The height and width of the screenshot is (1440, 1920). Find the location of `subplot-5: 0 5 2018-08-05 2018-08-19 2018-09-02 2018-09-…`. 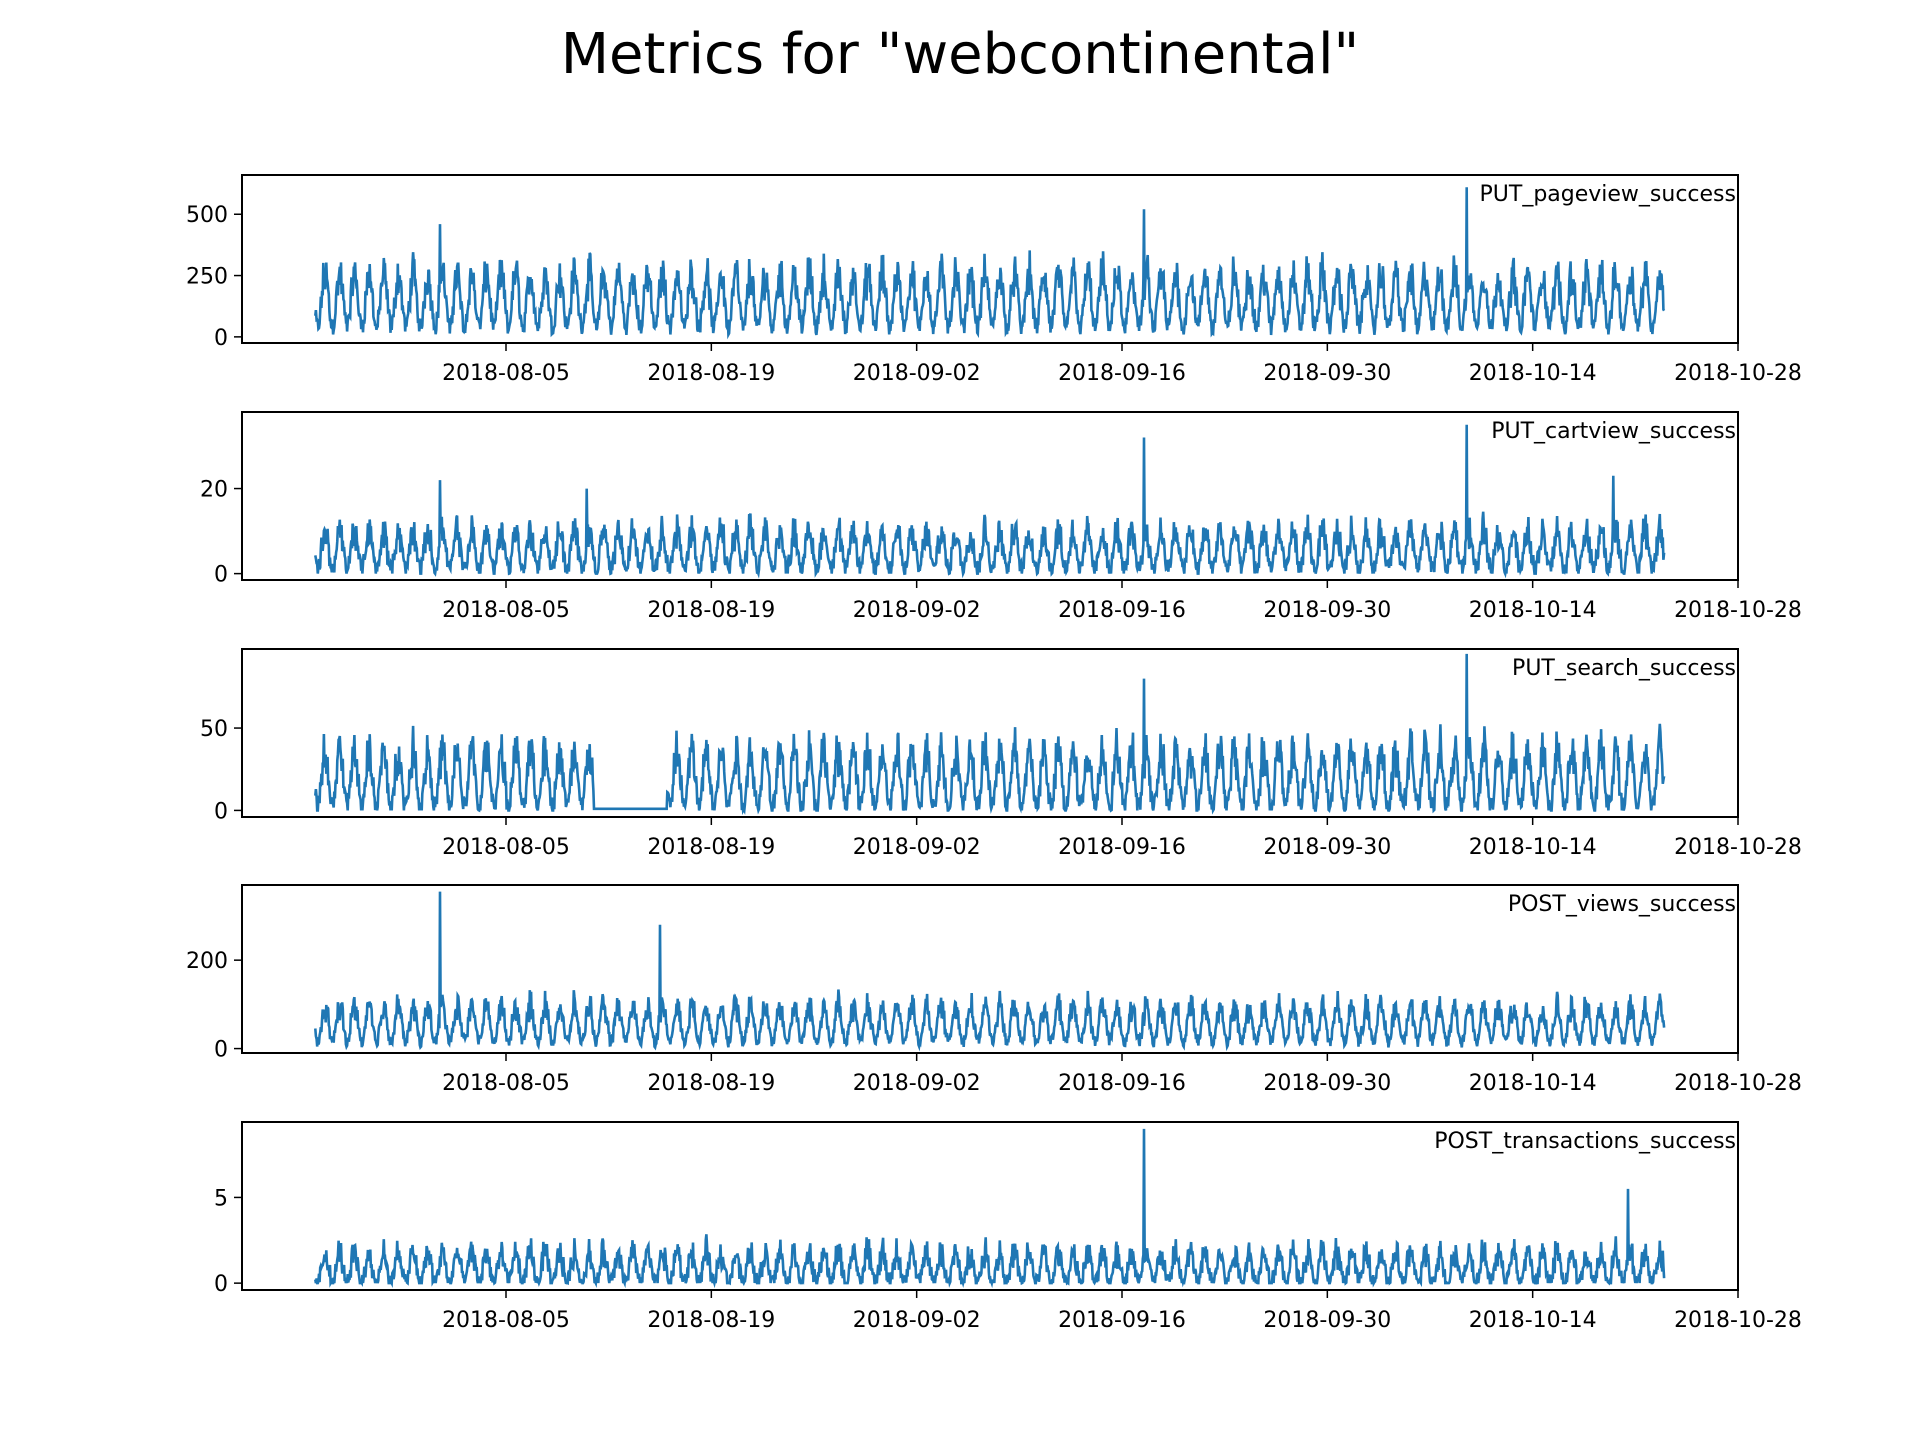

subplot-5: 0 5 2018-08-05 2018-08-19 2018-09-02 2018-09-… is located at coordinates (1008, 1227).